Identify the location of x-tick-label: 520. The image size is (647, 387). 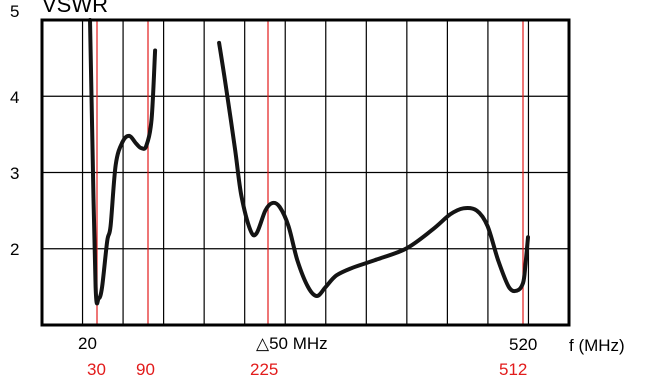
(523, 344).